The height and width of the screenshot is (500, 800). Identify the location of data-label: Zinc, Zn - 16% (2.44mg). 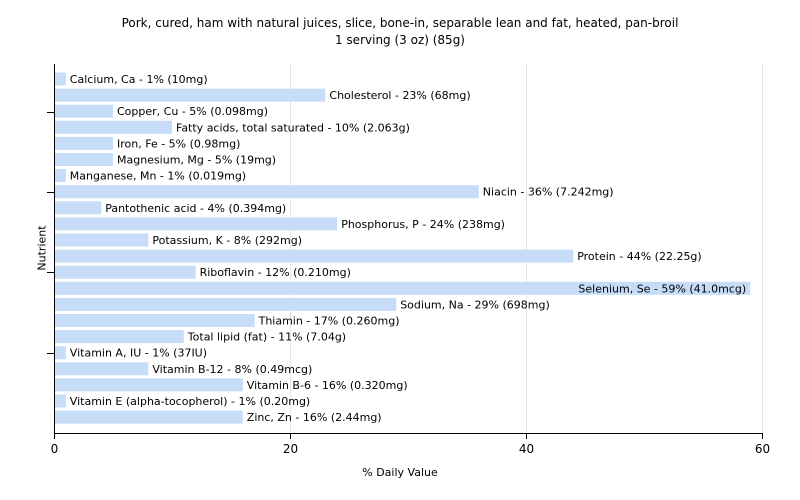
(314, 417).